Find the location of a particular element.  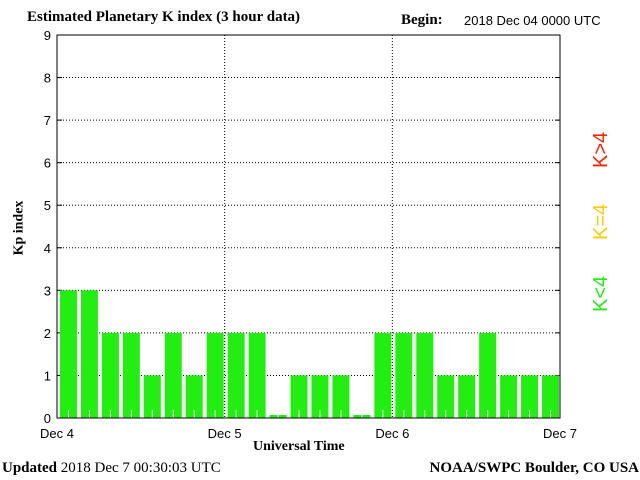

y-tick-label: 2 is located at coordinates (47, 333).